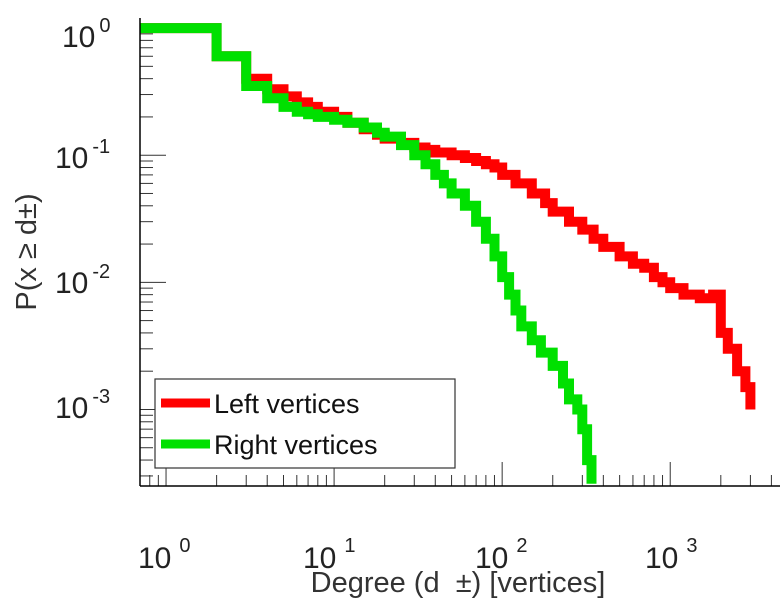 This screenshot has height=600, width=784. What do you see at coordinates (418, 555) in the screenshot?
I see `x-tick-labels: 10 0 10 1 10 2 10 3` at bounding box center [418, 555].